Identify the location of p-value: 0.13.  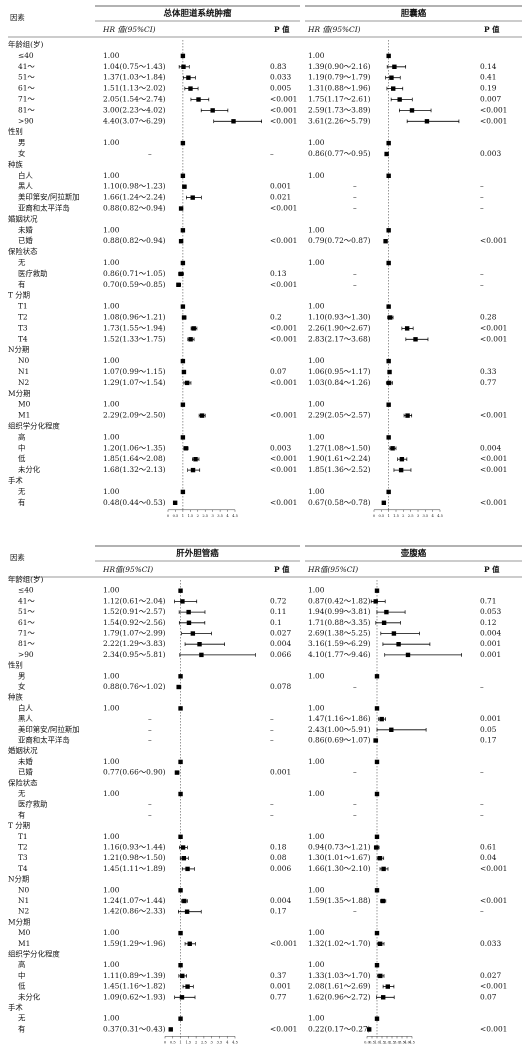
(278, 273).